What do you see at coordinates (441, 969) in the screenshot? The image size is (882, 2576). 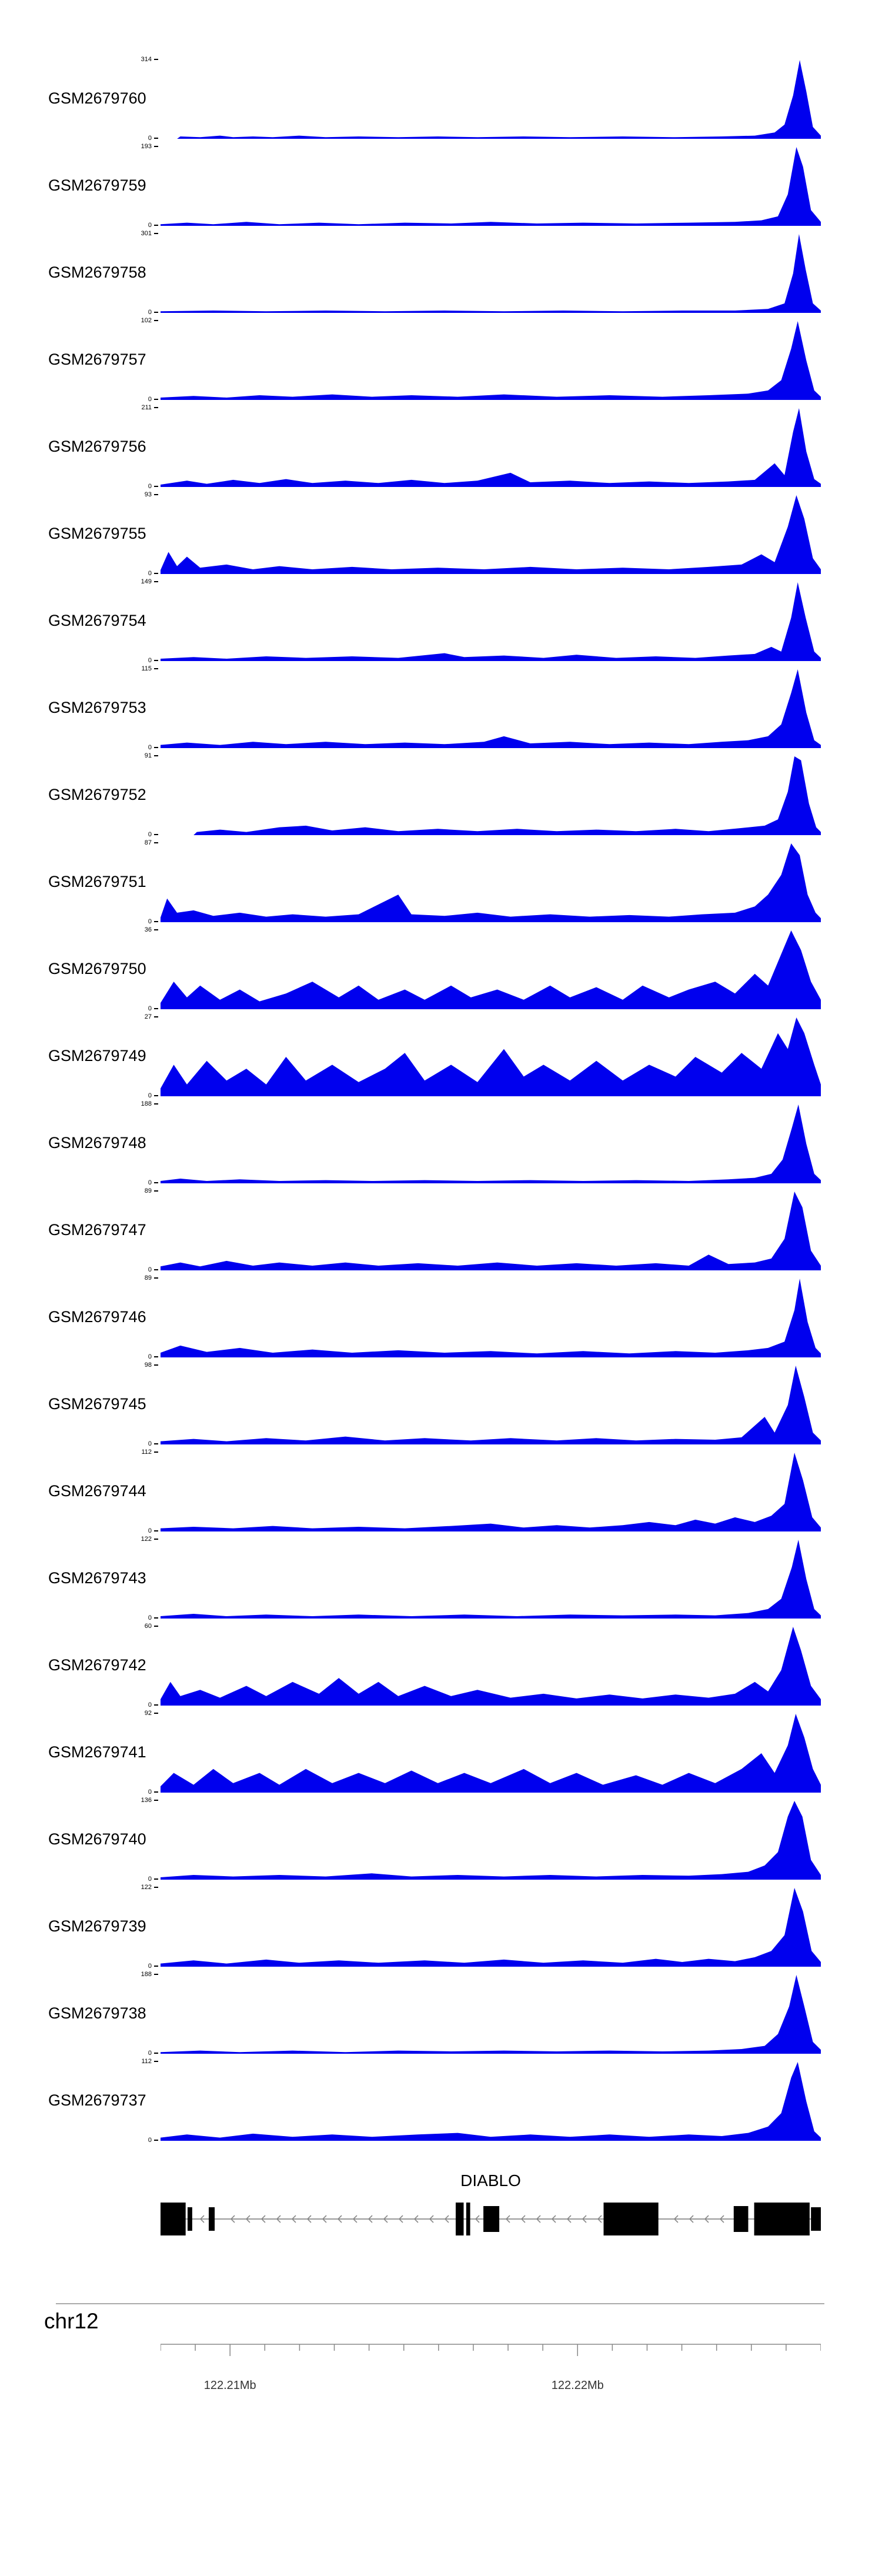 I see `signal-track-row: GSM2679750 36 0` at bounding box center [441, 969].